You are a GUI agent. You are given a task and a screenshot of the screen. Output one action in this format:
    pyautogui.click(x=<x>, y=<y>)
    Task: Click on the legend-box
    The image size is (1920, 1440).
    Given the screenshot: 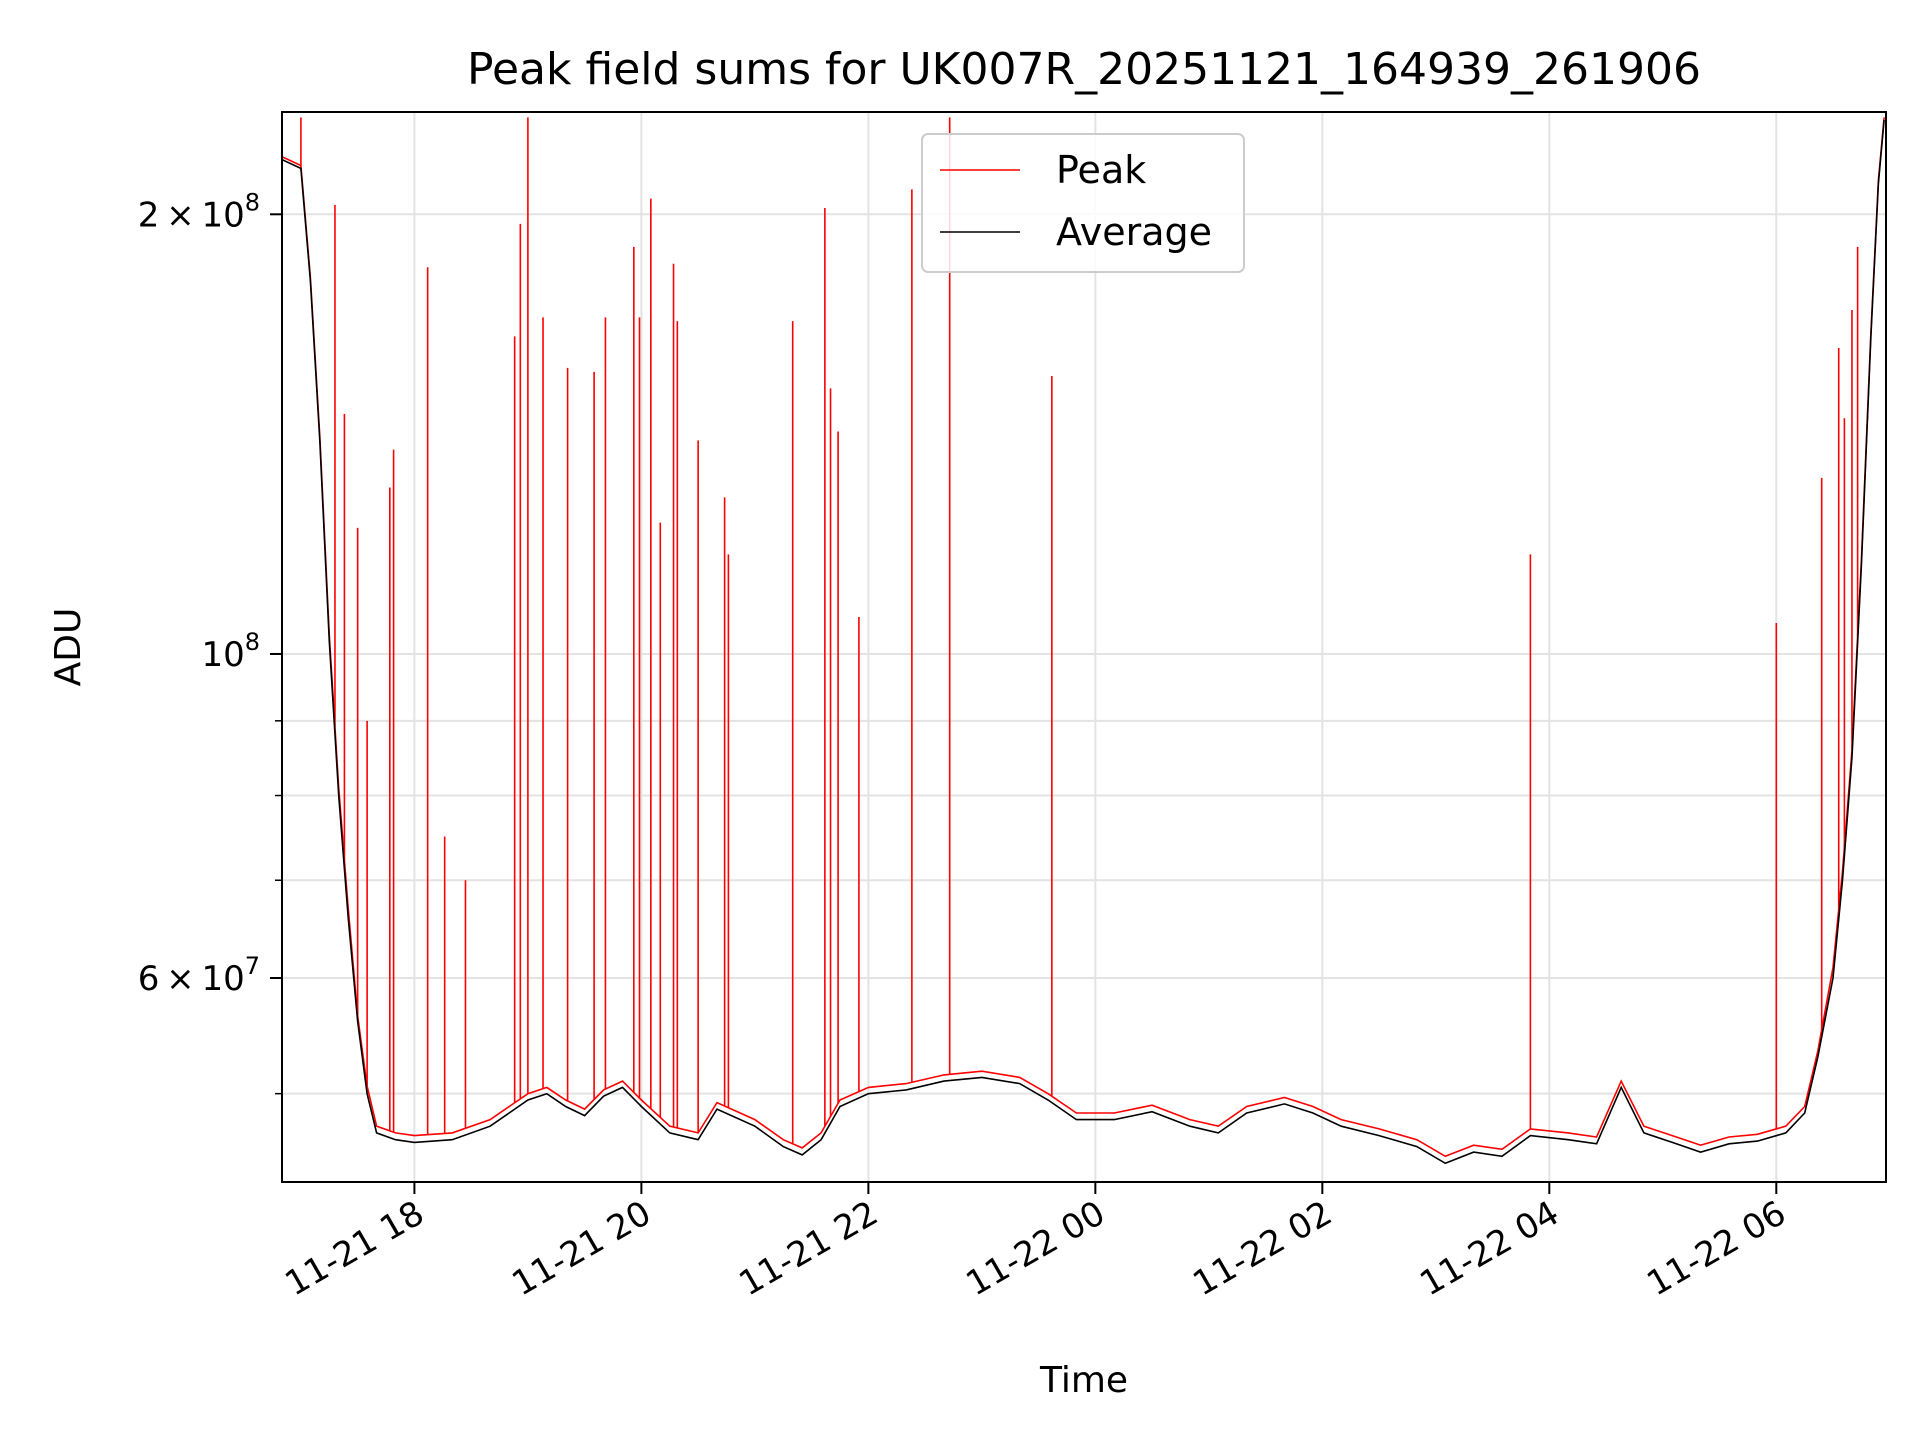 What is the action you would take?
    pyautogui.click(x=1083, y=203)
    